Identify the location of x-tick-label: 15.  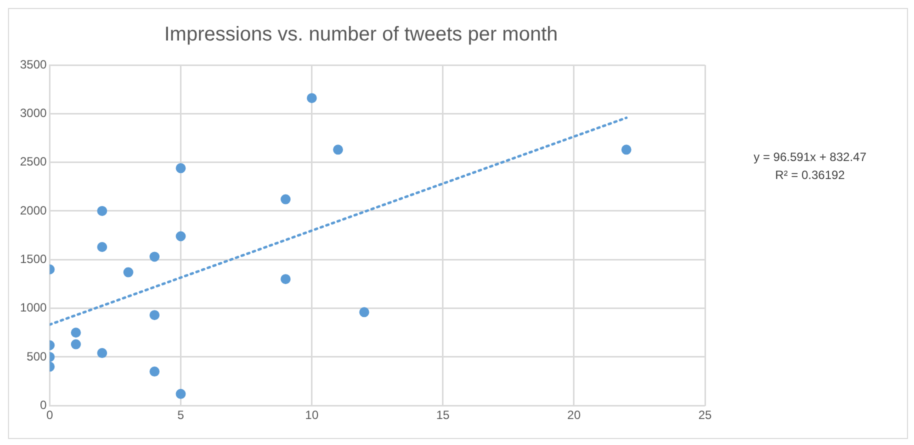
(443, 415).